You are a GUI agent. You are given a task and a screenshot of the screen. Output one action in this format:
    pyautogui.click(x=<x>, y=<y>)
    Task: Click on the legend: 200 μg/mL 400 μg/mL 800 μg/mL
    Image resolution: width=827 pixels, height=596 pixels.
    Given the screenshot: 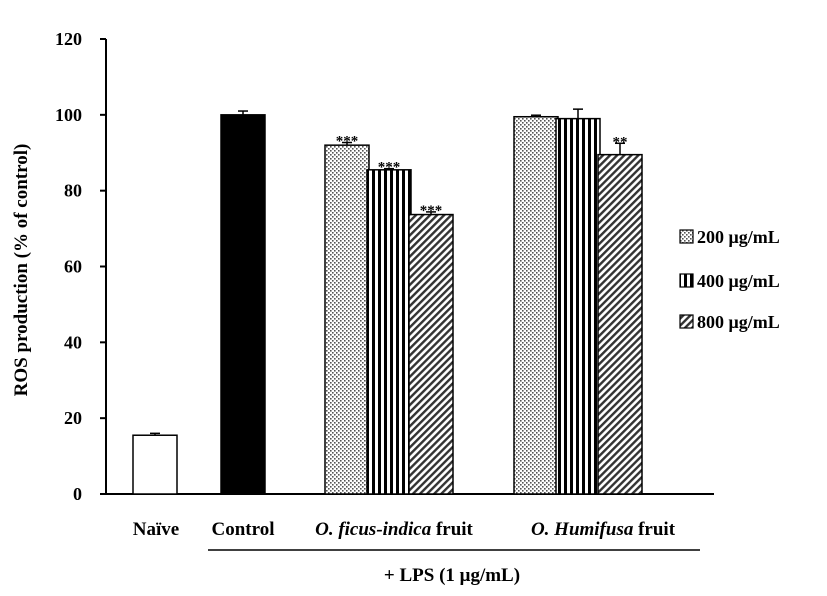 What is the action you would take?
    pyautogui.click(x=729, y=279)
    